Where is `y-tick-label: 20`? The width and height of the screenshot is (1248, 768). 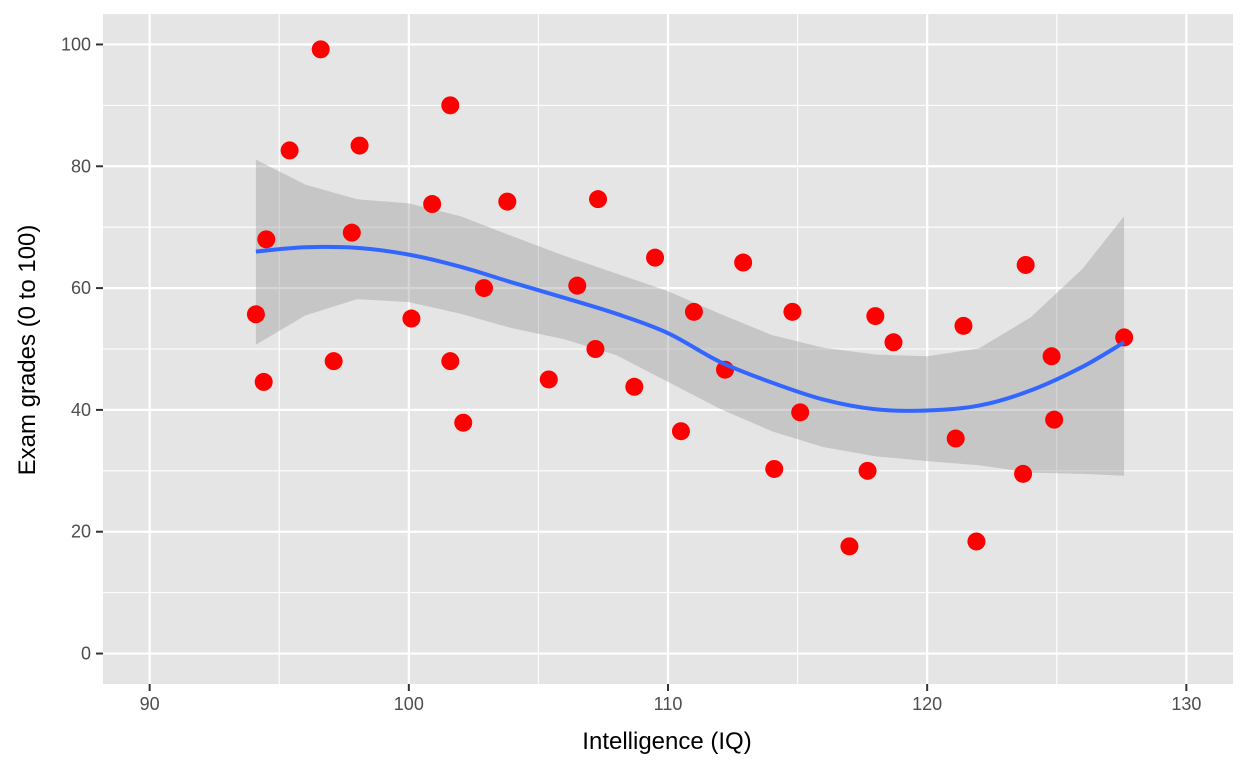
y-tick-label: 20 is located at coordinates (81, 532).